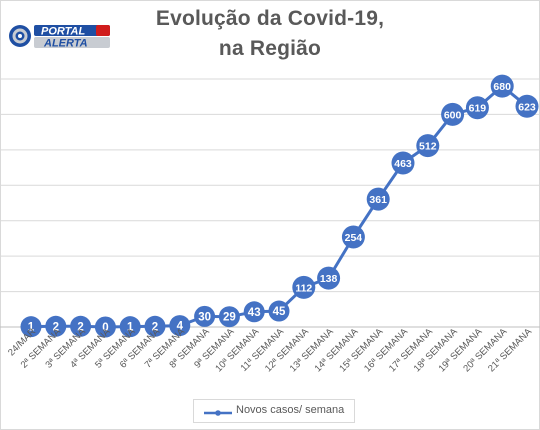 The image size is (540, 430). What do you see at coordinates (63, 32) in the screenshot?
I see `logo-line1: PORTAL` at bounding box center [63, 32].